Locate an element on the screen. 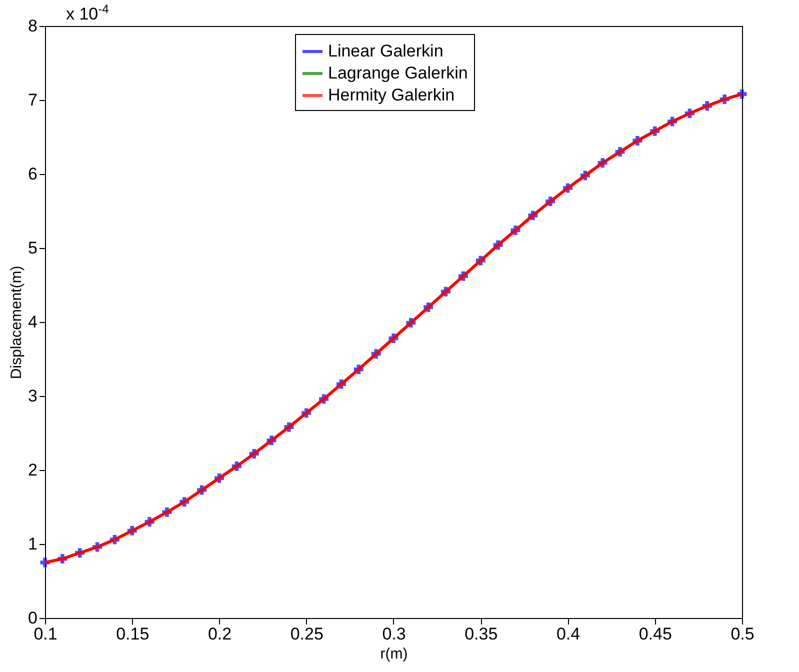 The height and width of the screenshot is (672, 799). y-tick-label: 5 is located at coordinates (33, 248).